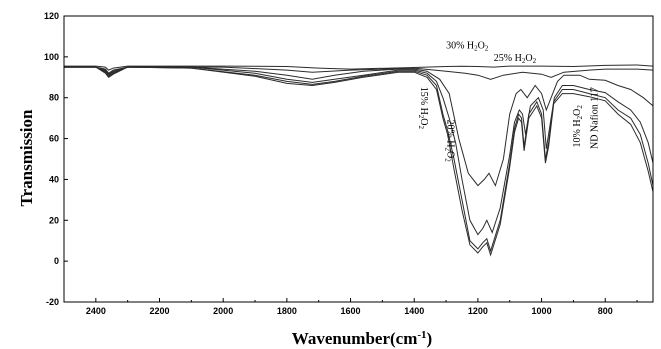 The image size is (661, 349). I want to click on x-tick-label: 800, so click(605, 311).